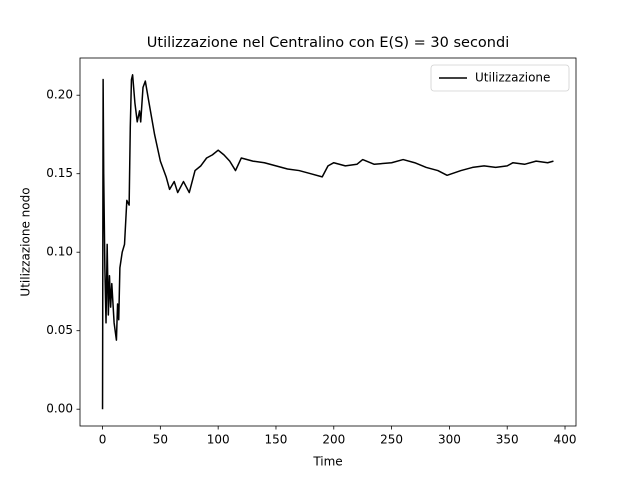  What do you see at coordinates (59, 330) in the screenshot?
I see `y-tick-label: 0.05` at bounding box center [59, 330].